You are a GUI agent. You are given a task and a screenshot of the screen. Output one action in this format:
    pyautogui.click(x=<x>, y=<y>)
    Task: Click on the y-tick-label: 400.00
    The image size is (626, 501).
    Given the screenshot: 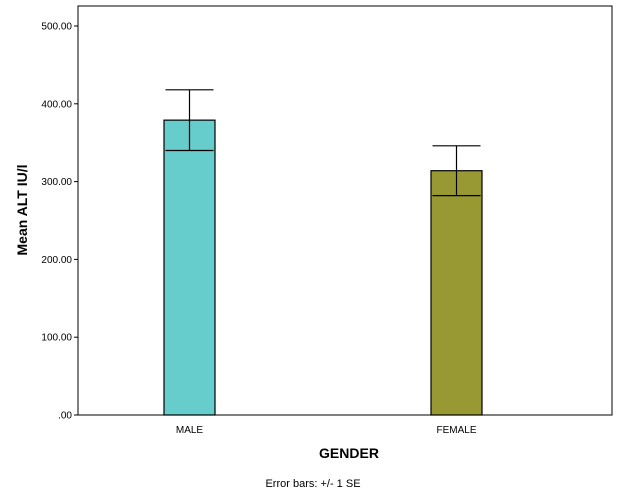 What is the action you would take?
    pyautogui.click(x=56, y=104)
    